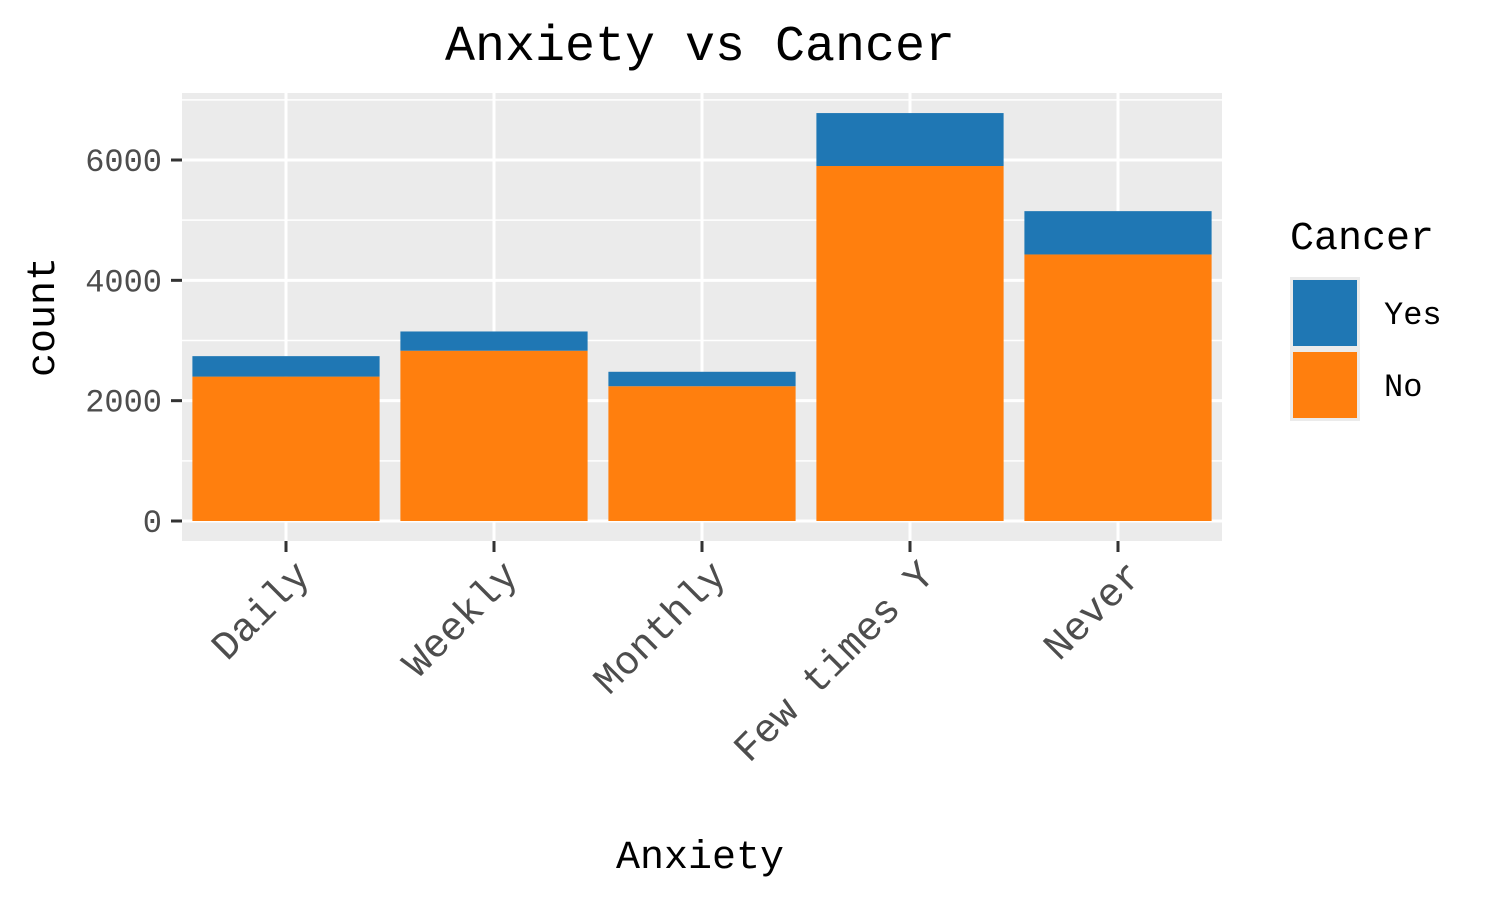  What do you see at coordinates (133, 343) in the screenshot?
I see `y-axis-ticks: 0 2000 4000 6000` at bounding box center [133, 343].